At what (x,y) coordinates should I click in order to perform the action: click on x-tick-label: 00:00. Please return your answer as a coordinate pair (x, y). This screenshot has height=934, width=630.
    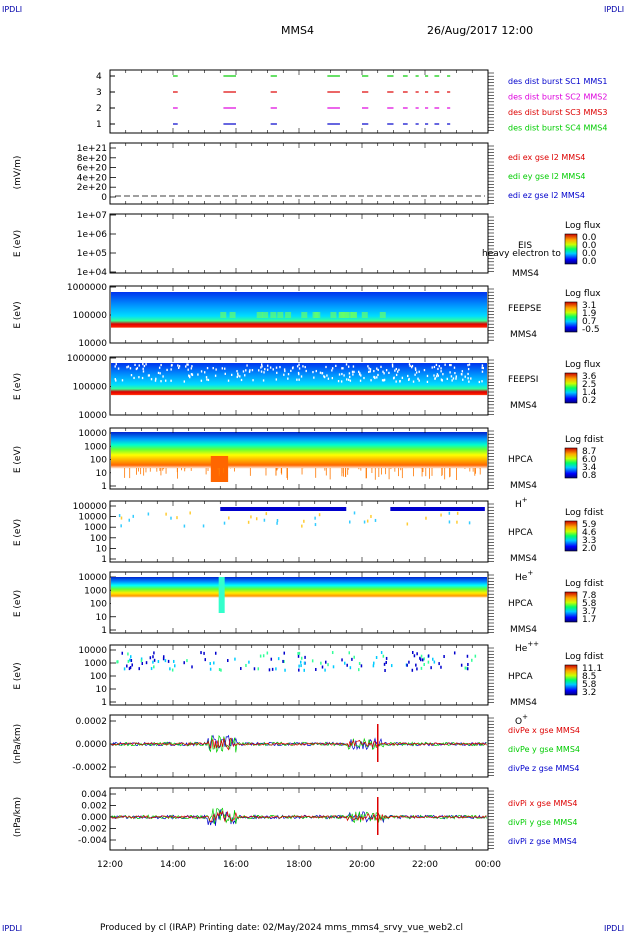
    Looking at the image, I should click on (488, 865).